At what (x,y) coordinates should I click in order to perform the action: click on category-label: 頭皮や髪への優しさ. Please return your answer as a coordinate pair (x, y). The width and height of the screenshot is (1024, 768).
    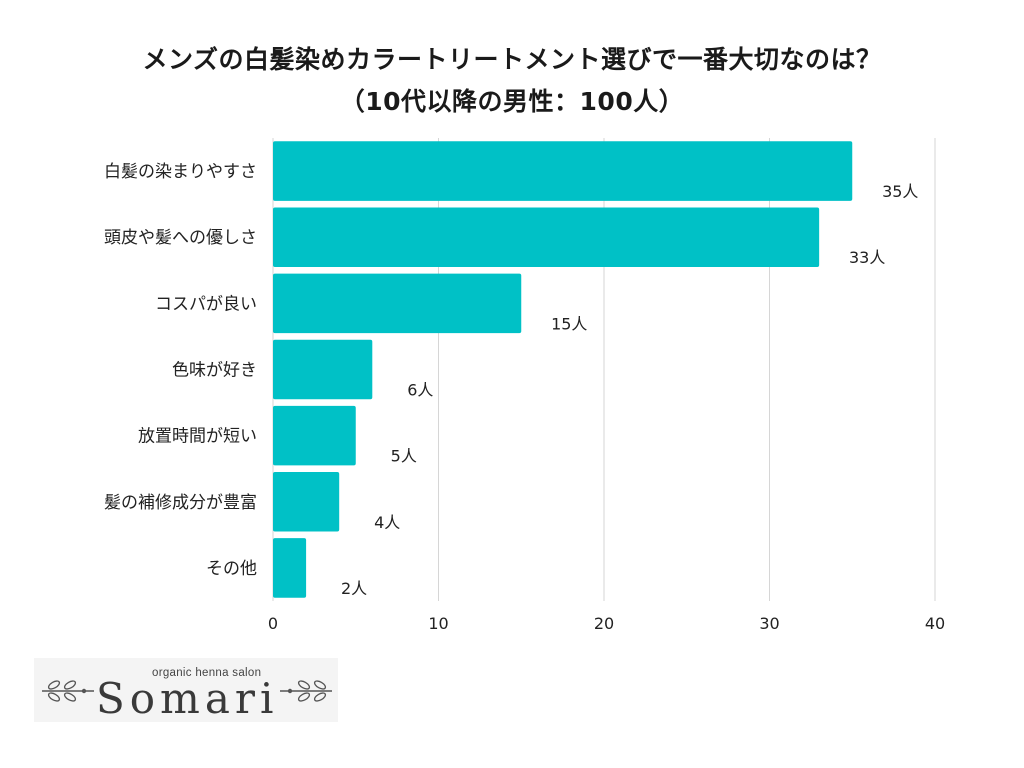
    Looking at the image, I should click on (180, 238).